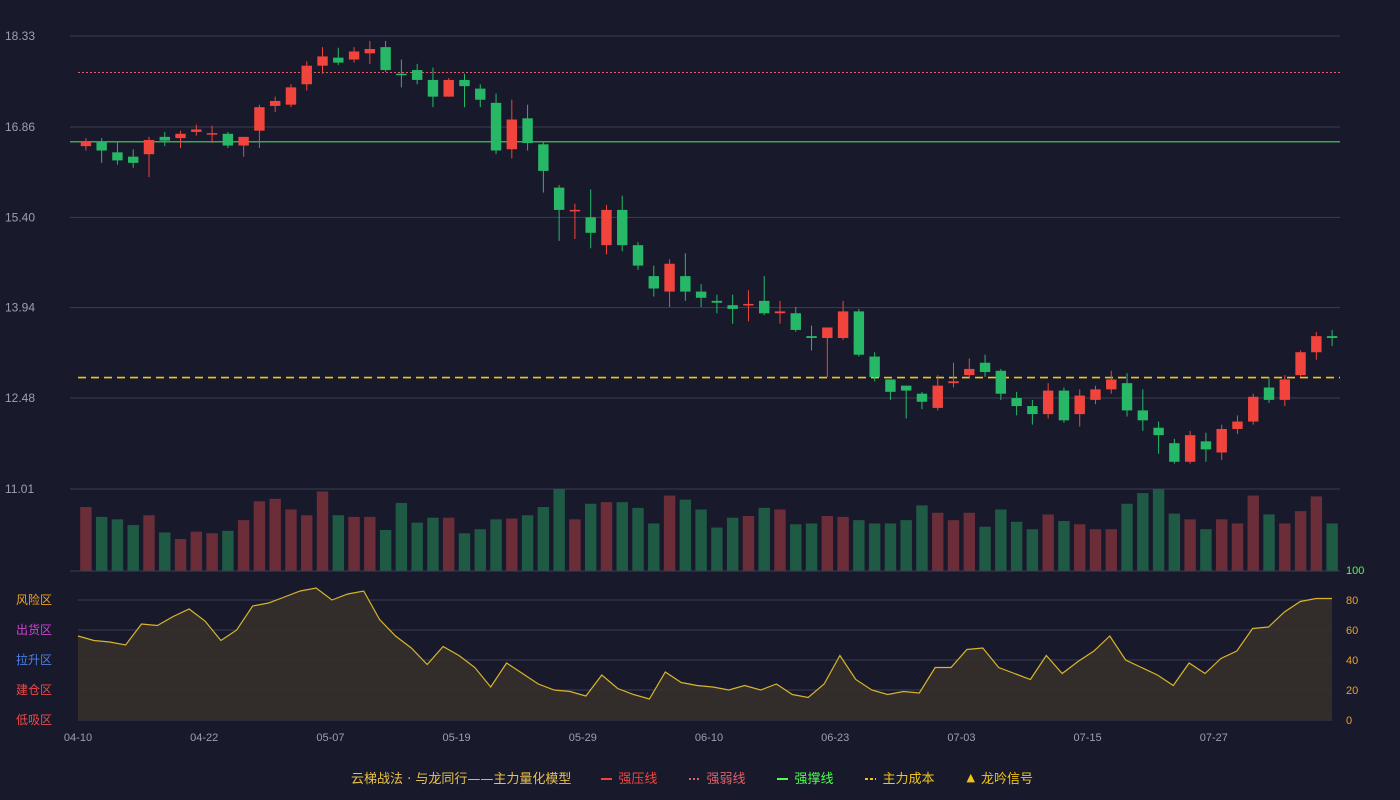 The height and width of the screenshot is (800, 1400). Describe the element at coordinates (835, 738) in the screenshot. I see `x-tick-label: 06-23` at that location.